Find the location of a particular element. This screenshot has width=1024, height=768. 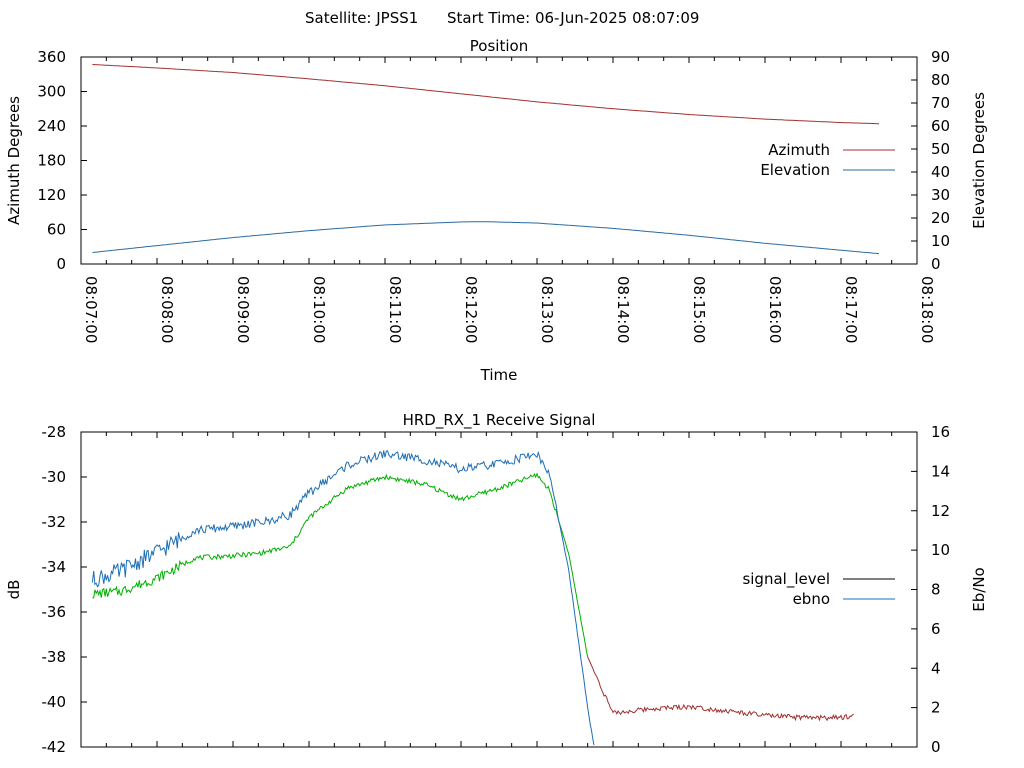

y-tick-label: -42 is located at coordinates (54, 747).